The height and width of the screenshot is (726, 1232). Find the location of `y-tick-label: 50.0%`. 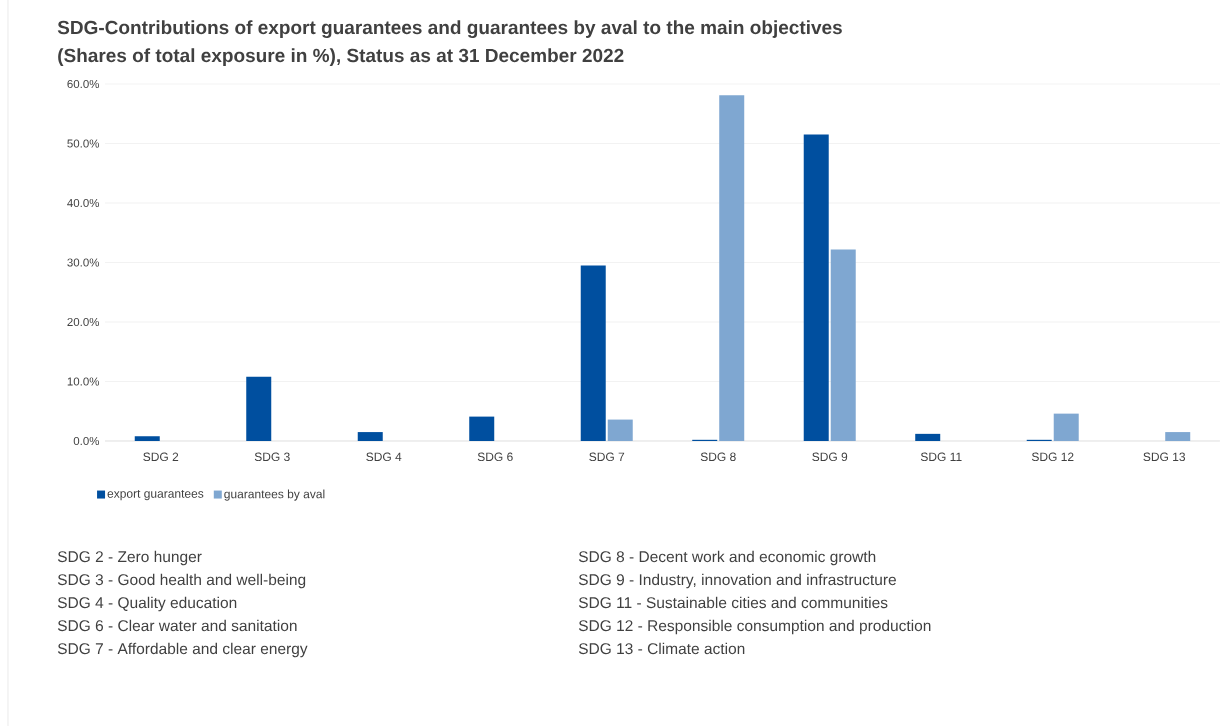

y-tick-label: 50.0% is located at coordinates (83, 143).